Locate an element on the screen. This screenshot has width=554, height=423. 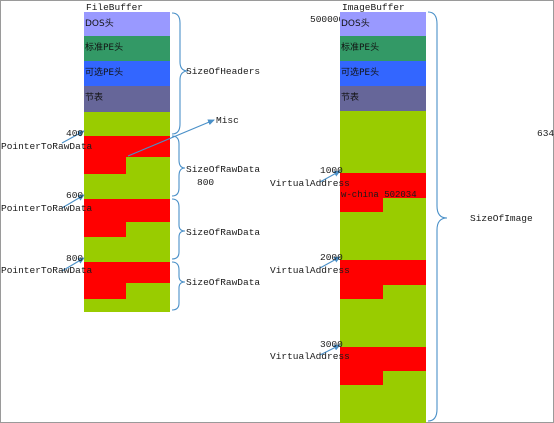
arrow-misc is located at coordinates (171, 138).